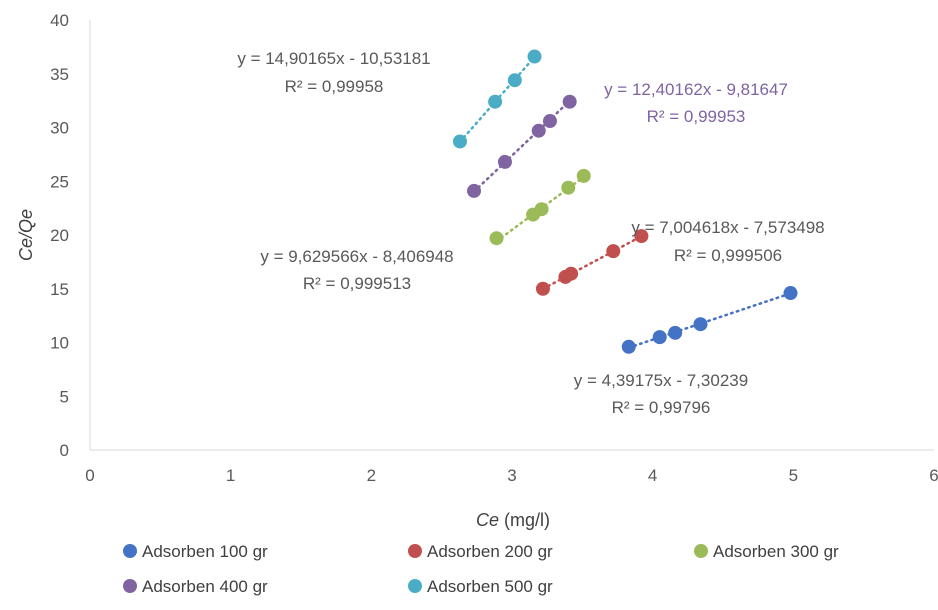  What do you see at coordinates (59, 289) in the screenshot?
I see `y-tick-label: 15` at bounding box center [59, 289].